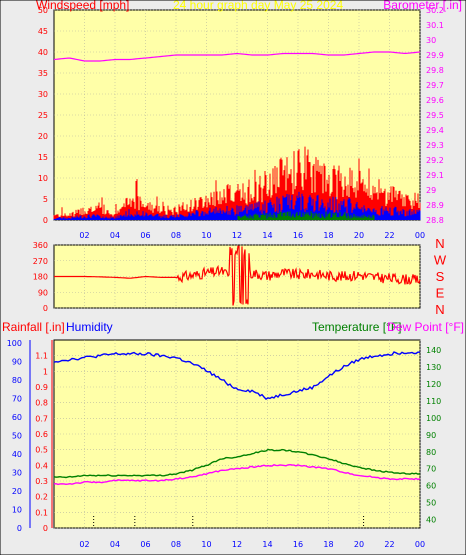  Describe the element at coordinates (45, 308) in the screenshot. I see `direction-y-tick-label: 0` at that location.